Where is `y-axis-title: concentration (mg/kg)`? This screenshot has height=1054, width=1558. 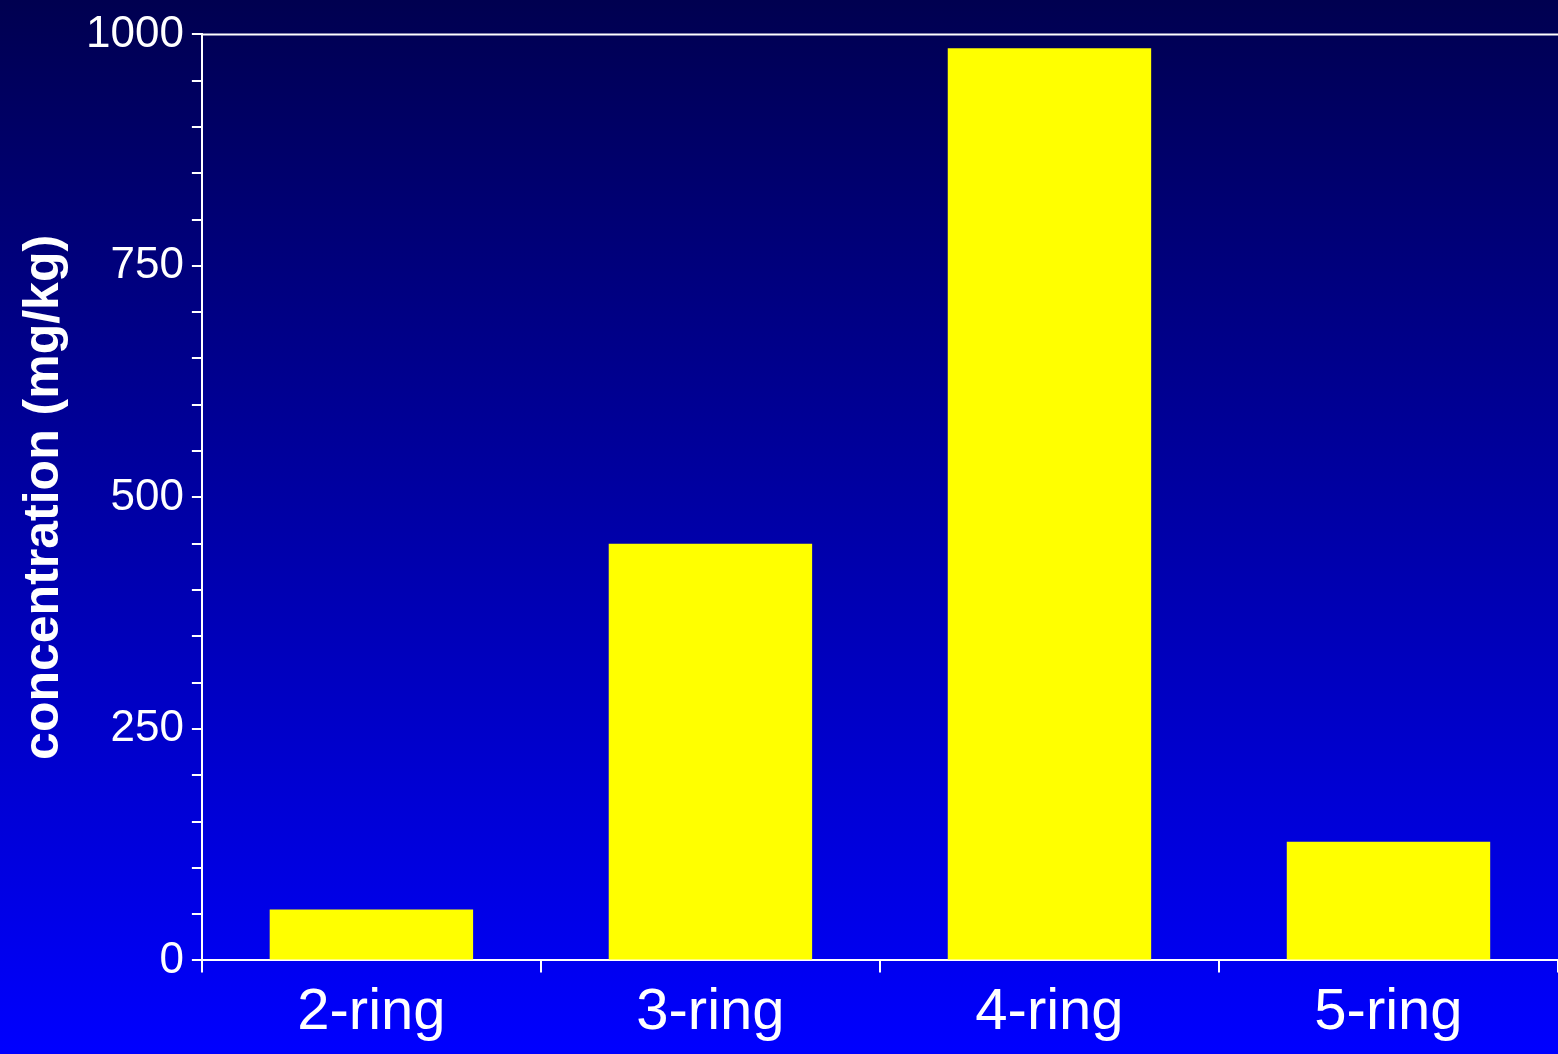
y-axis-title: concentration (mg/kg) is located at coordinates (40, 497).